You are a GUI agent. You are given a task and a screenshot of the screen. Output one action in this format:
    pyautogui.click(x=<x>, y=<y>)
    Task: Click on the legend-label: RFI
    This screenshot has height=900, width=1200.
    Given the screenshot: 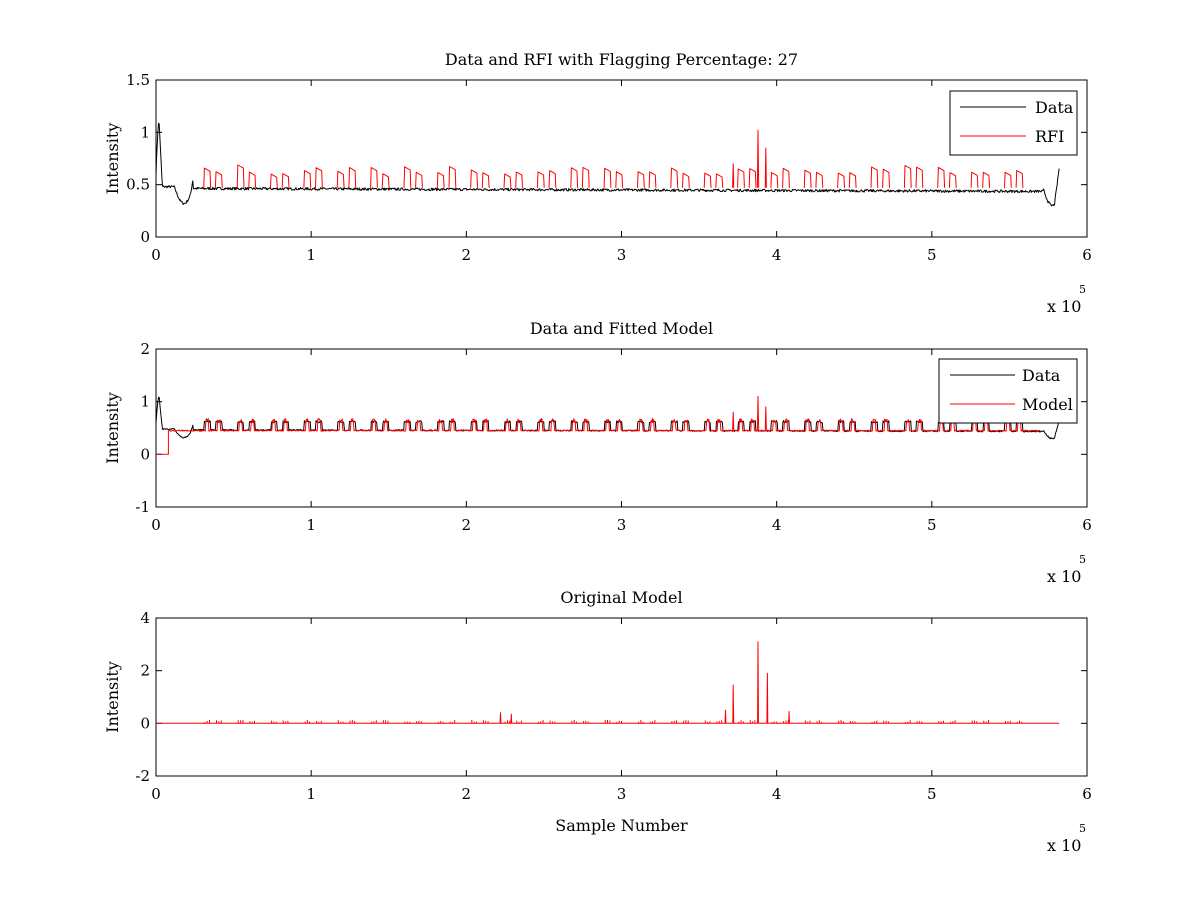 What is the action you would take?
    pyautogui.click(x=1049, y=136)
    